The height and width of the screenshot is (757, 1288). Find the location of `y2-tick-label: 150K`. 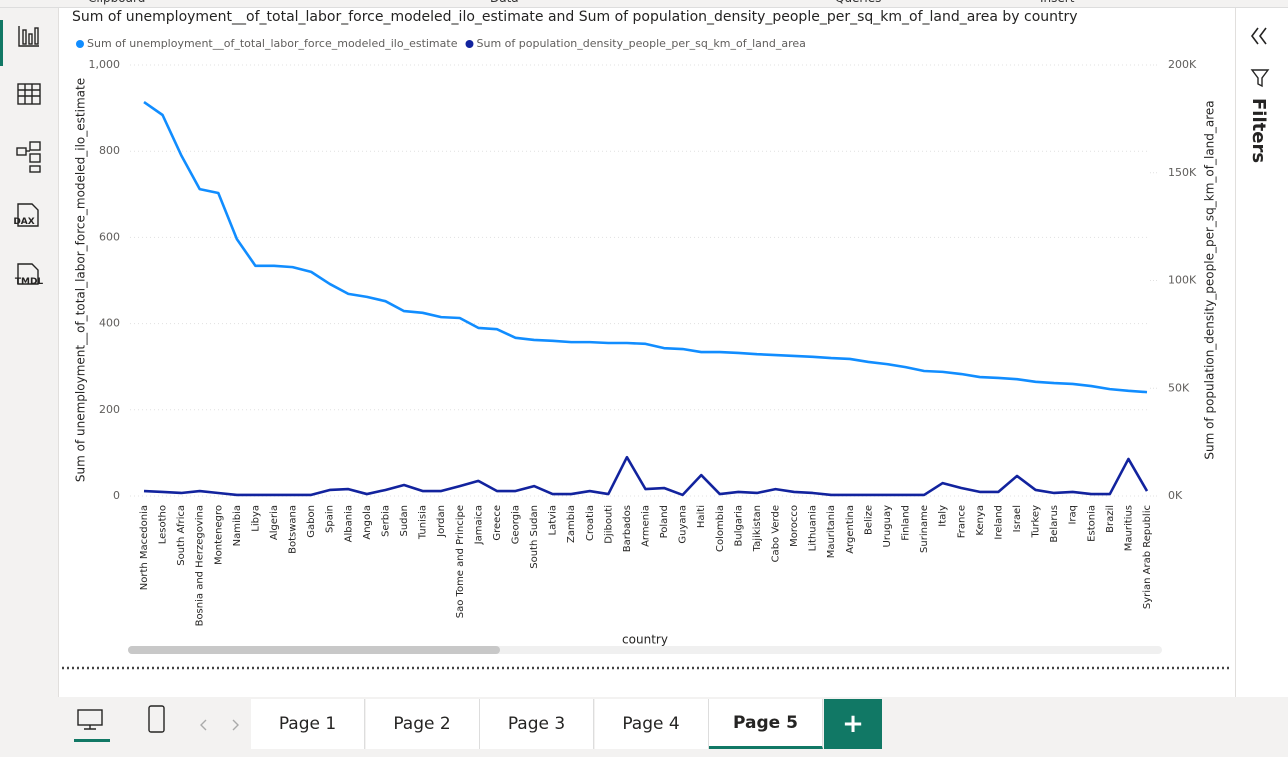

y2-tick-label: 150K is located at coordinates (1182, 172).